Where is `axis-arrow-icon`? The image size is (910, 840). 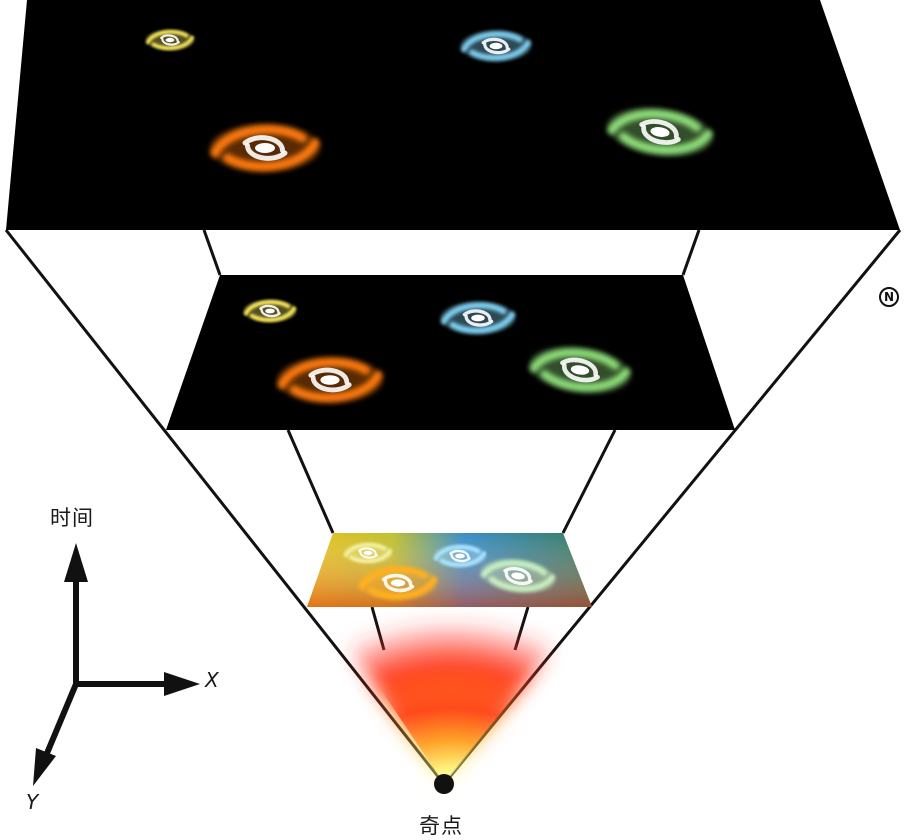 axis-arrow-icon is located at coordinates (116, 664).